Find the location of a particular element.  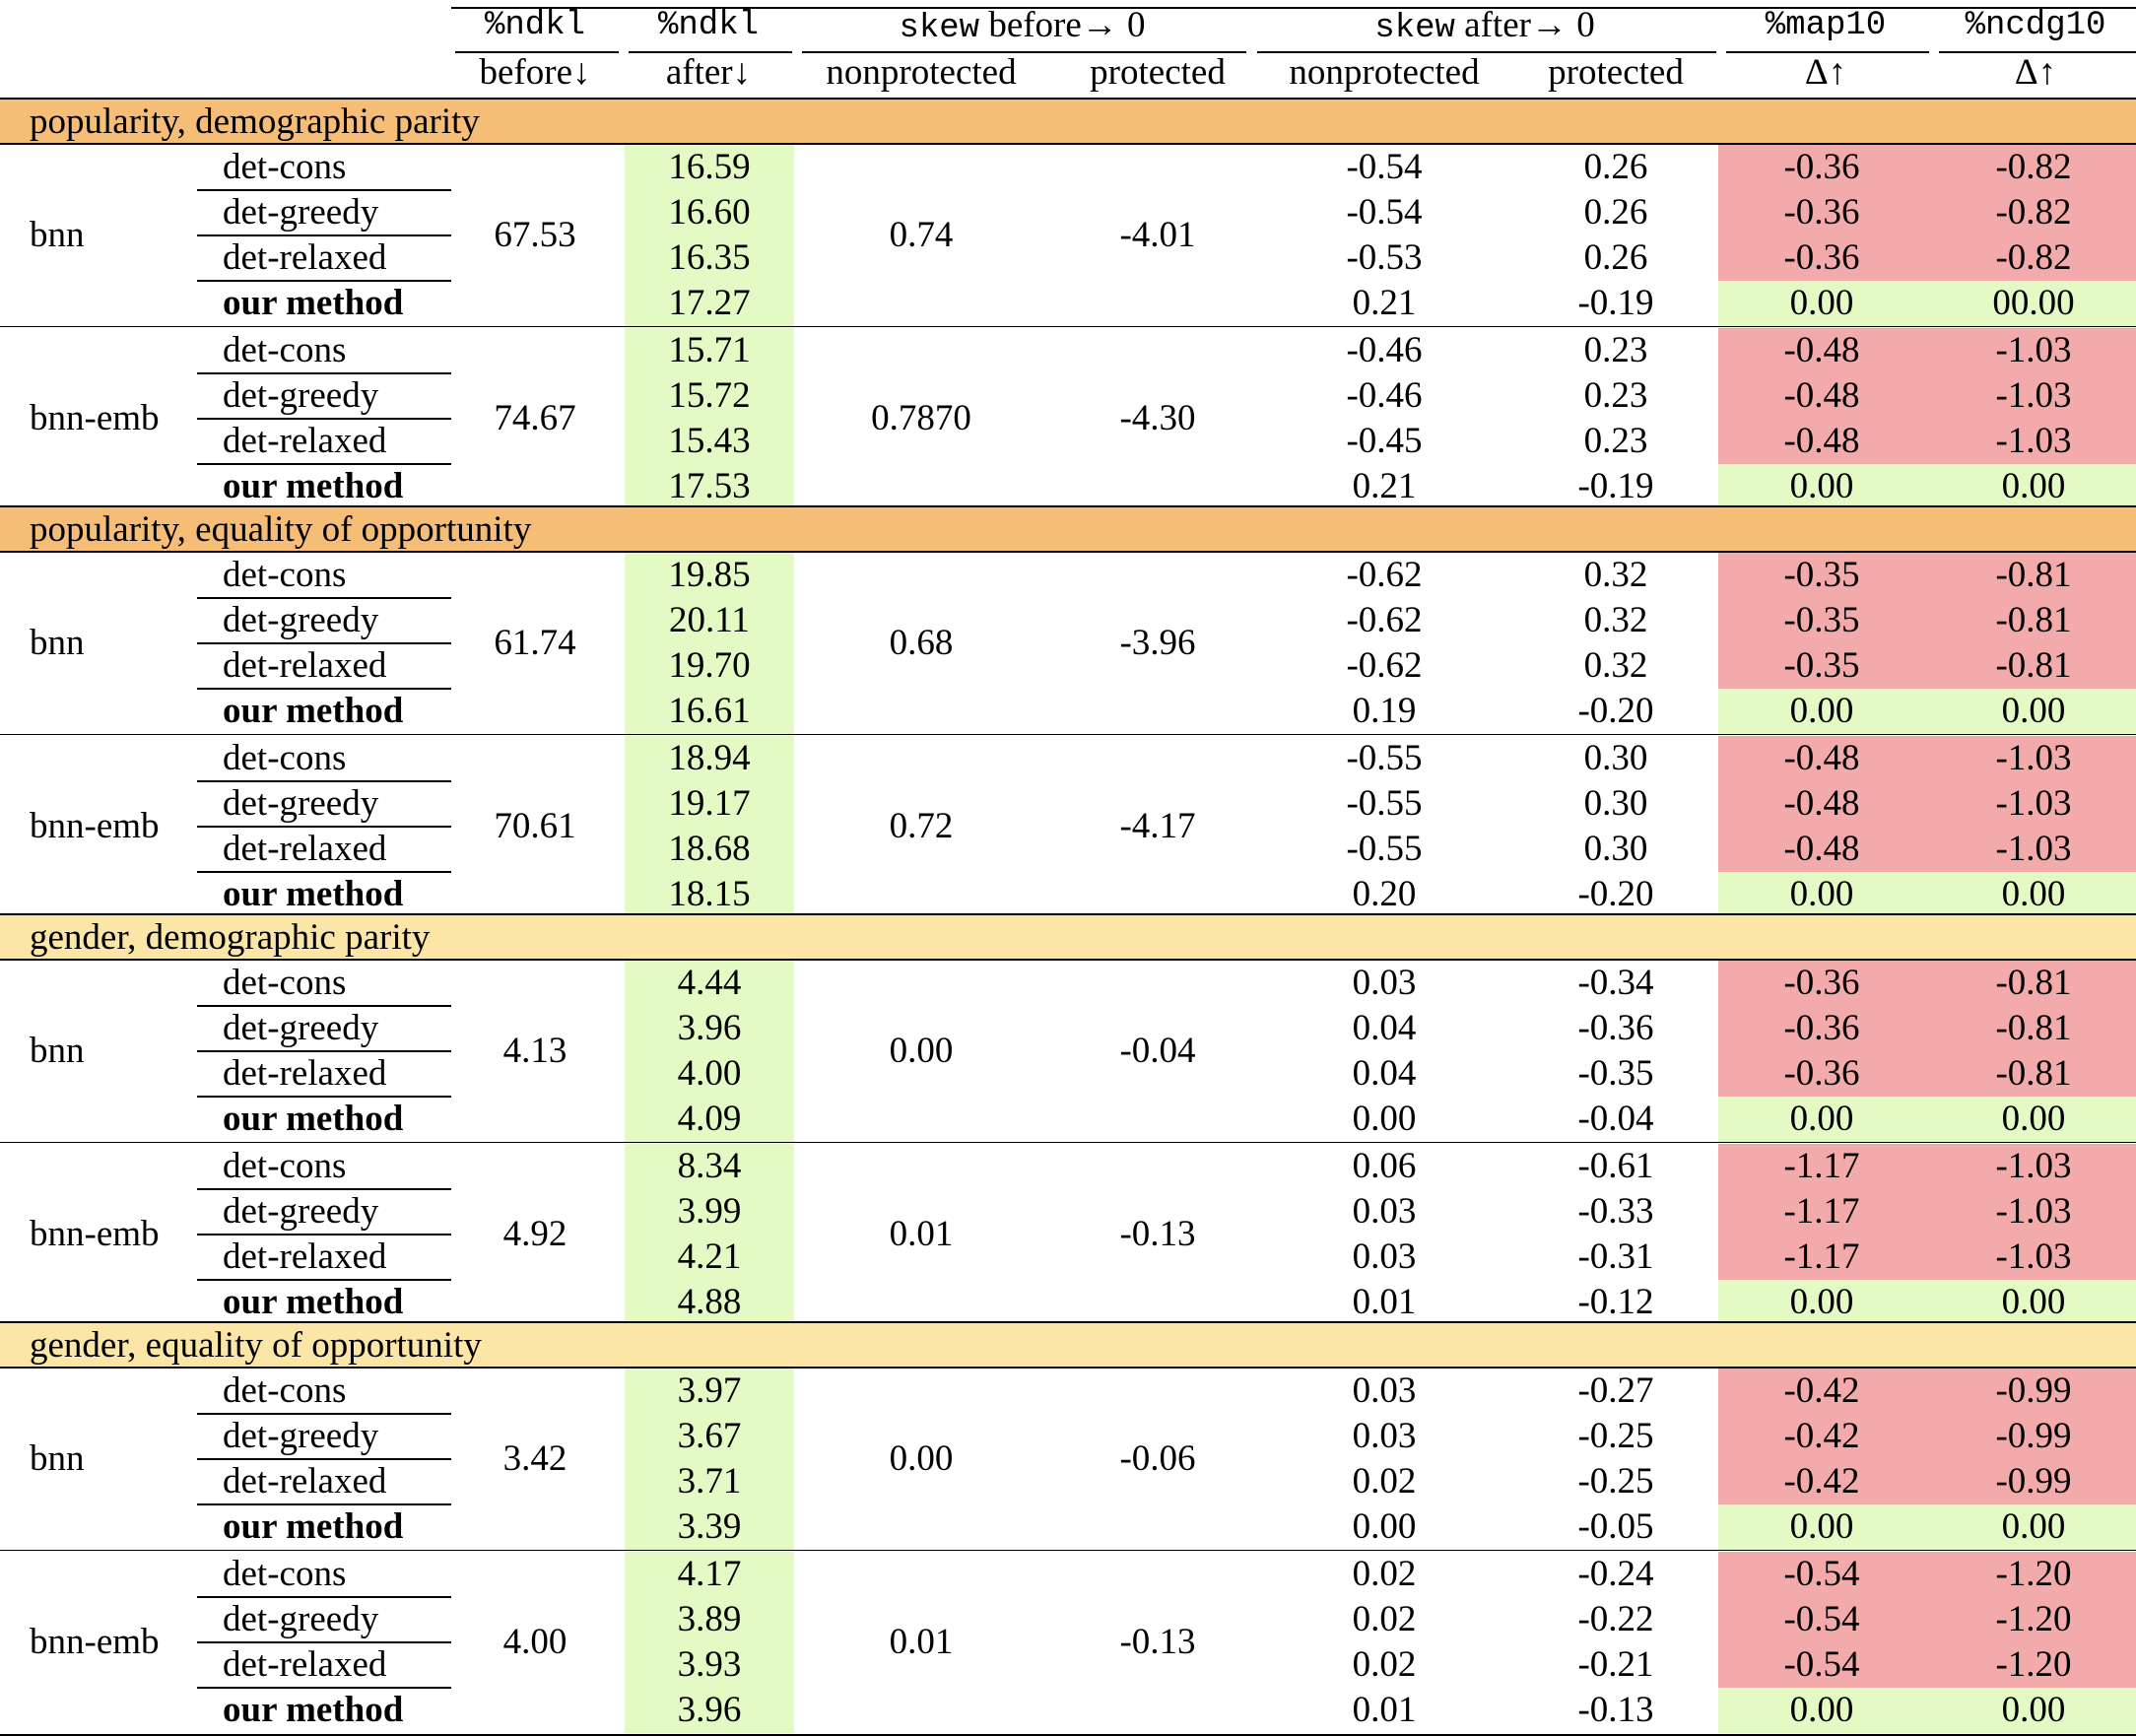

skew-before-protected-value: -4.17 is located at coordinates (1157, 826).